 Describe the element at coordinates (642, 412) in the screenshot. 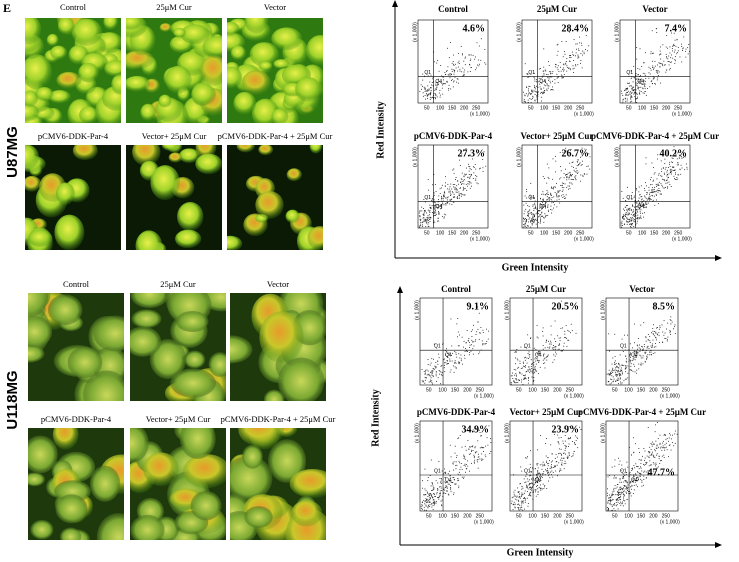

I see `plot-title: pCMV6-DDK-Par-4 + 25μM Cur` at that location.